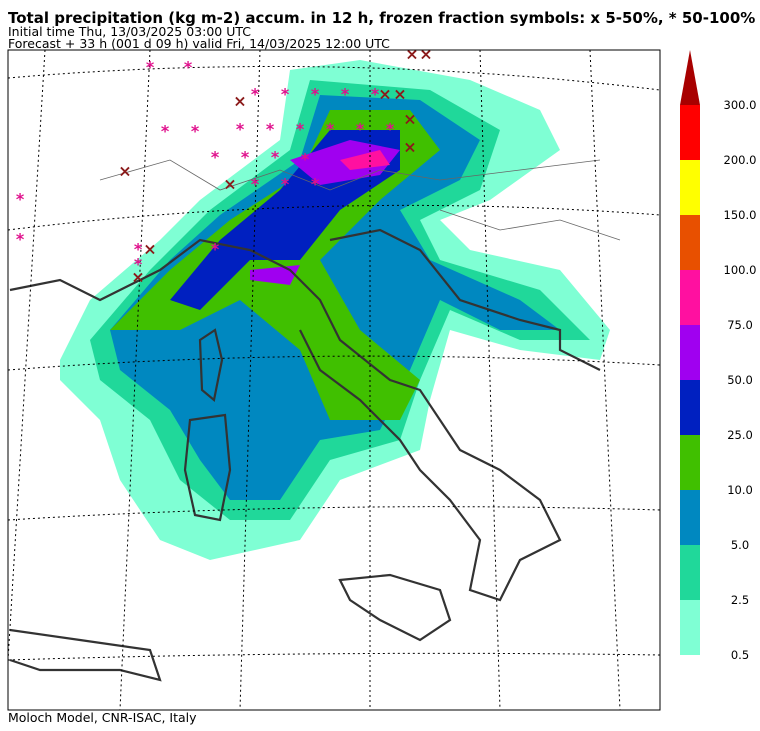 This screenshot has height=731, width=760. I want to click on colorbar-label: 10.0, so click(740, 490).